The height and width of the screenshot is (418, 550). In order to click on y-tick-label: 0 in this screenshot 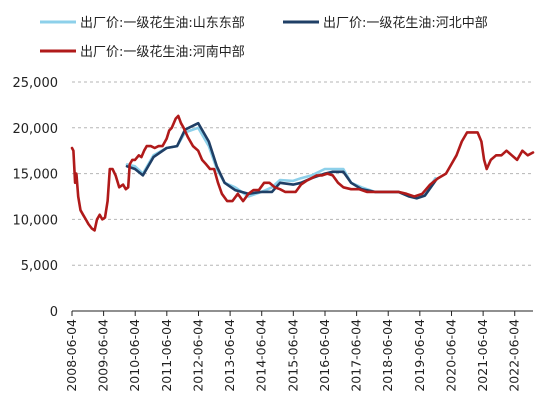, I will do `click(54, 312)`.